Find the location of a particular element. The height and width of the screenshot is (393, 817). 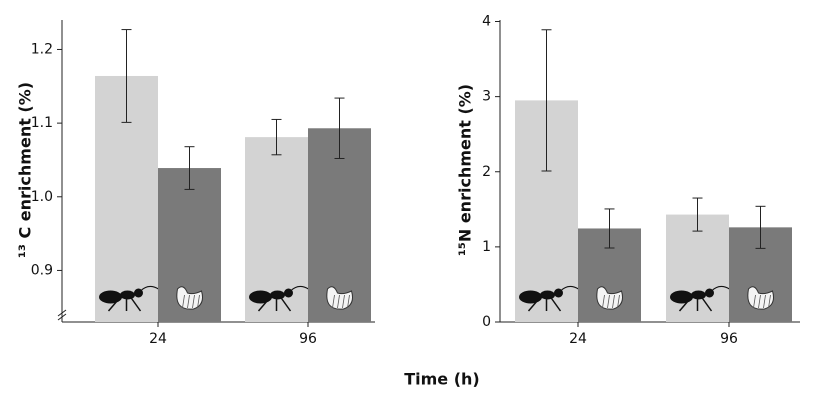

y-tick-label: 0 is located at coordinates (486, 322).